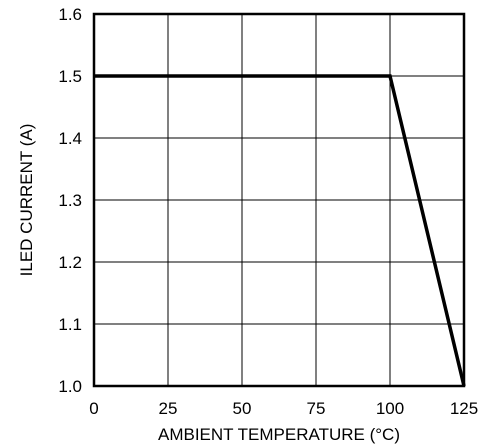 This screenshot has height=446, width=493. What do you see at coordinates (70, 76) in the screenshot?
I see `y-tick-label: 1.5` at bounding box center [70, 76].